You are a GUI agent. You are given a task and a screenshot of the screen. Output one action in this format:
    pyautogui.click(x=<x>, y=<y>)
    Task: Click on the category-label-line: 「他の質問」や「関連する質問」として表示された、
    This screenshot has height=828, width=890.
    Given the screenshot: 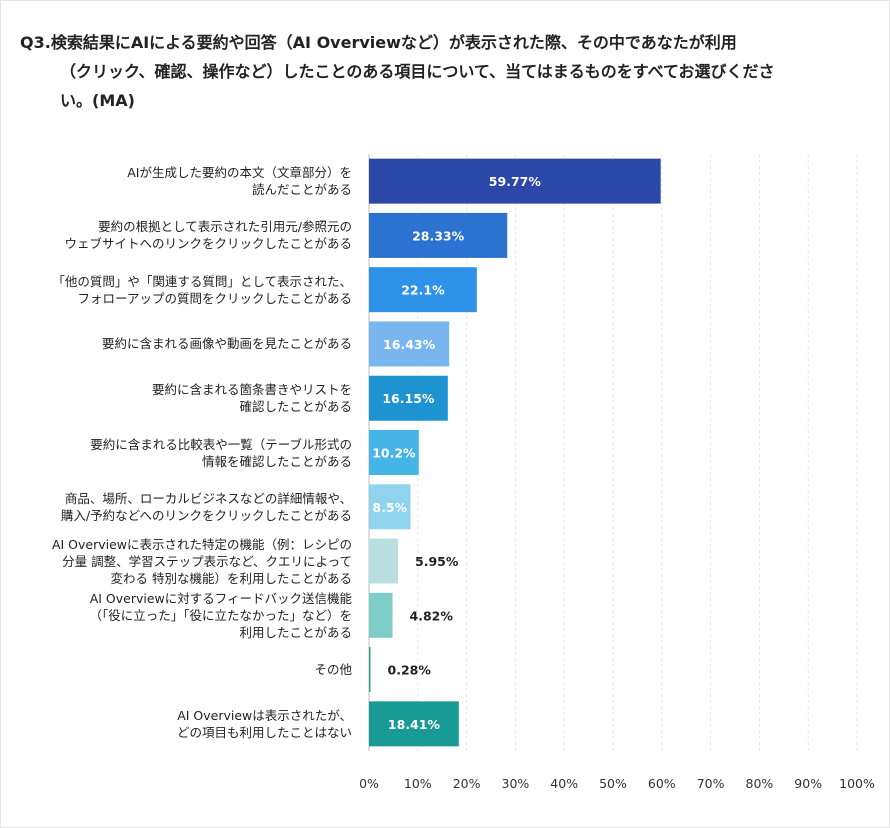 What is the action you would take?
    pyautogui.click(x=202, y=281)
    